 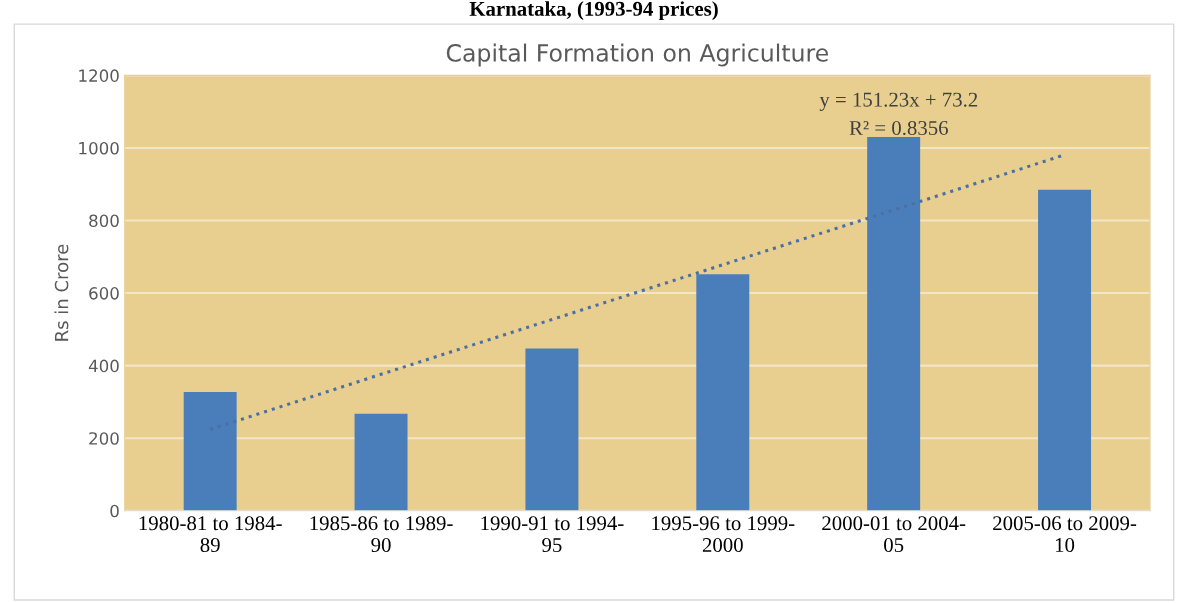 I want to click on y-tick-label: 1200, so click(x=99, y=75).